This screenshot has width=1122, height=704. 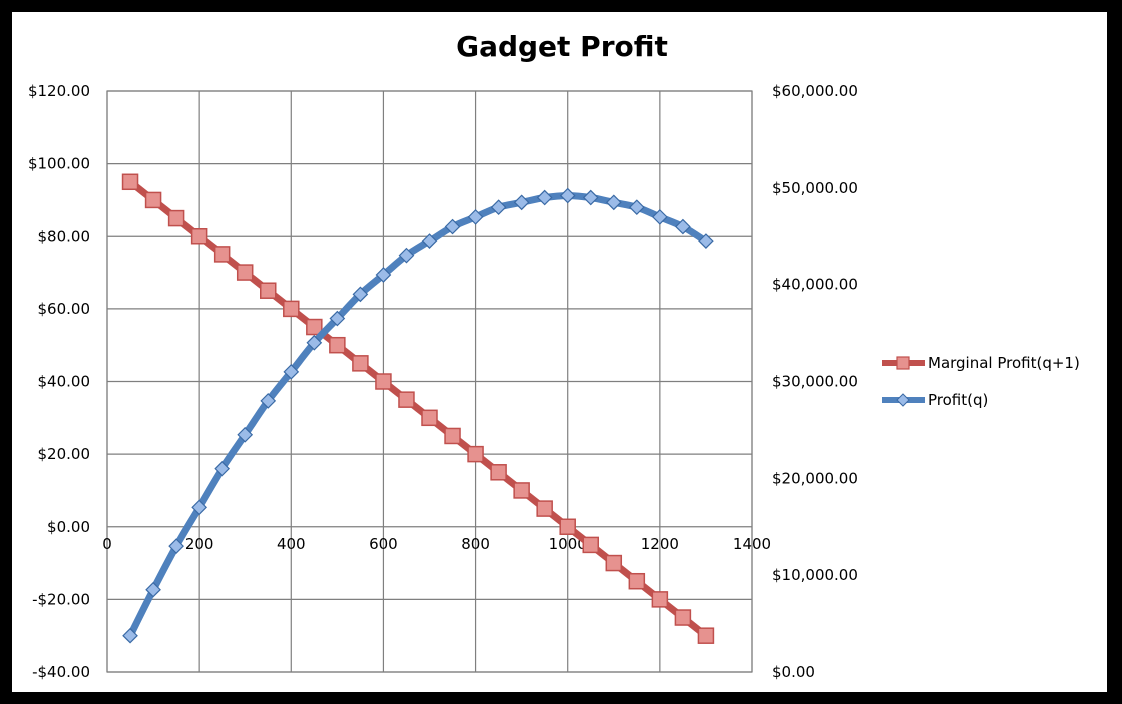 What do you see at coordinates (64, 454) in the screenshot?
I see `left-axis-tick-label: $20.00` at bounding box center [64, 454].